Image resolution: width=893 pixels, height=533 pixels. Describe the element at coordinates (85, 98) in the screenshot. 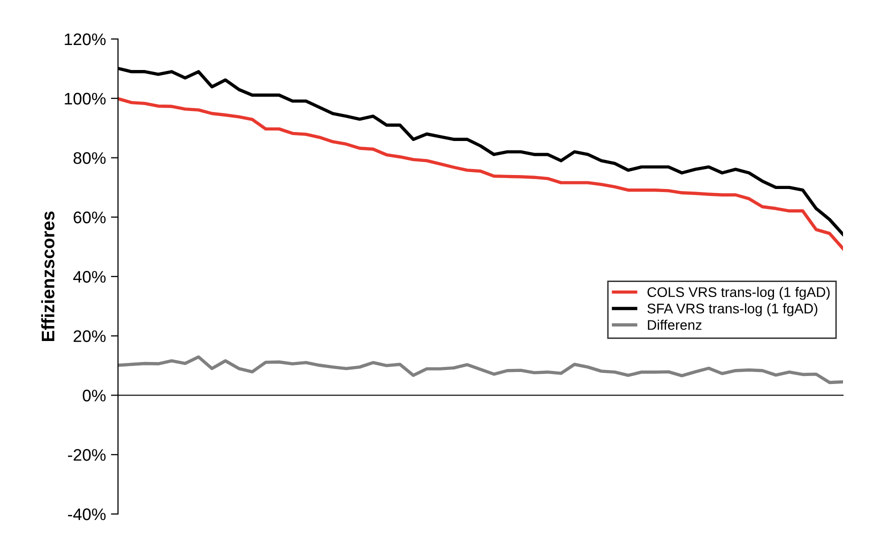

I see `y-tick-label: 100%` at that location.